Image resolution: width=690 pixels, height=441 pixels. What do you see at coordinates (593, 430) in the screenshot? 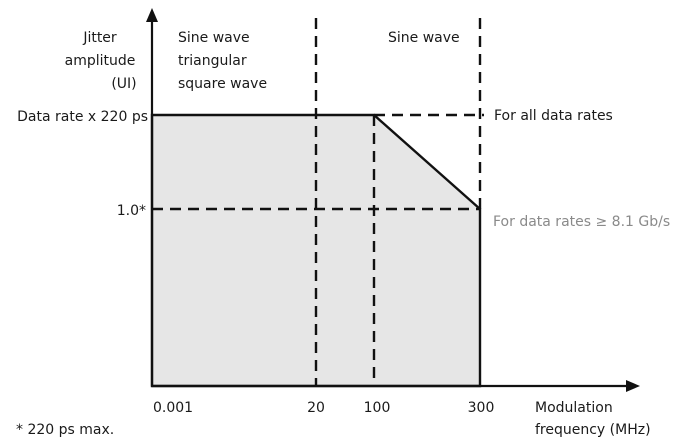
I see `x-axis-label-line-2: frequency (MHz)` at bounding box center [593, 430].